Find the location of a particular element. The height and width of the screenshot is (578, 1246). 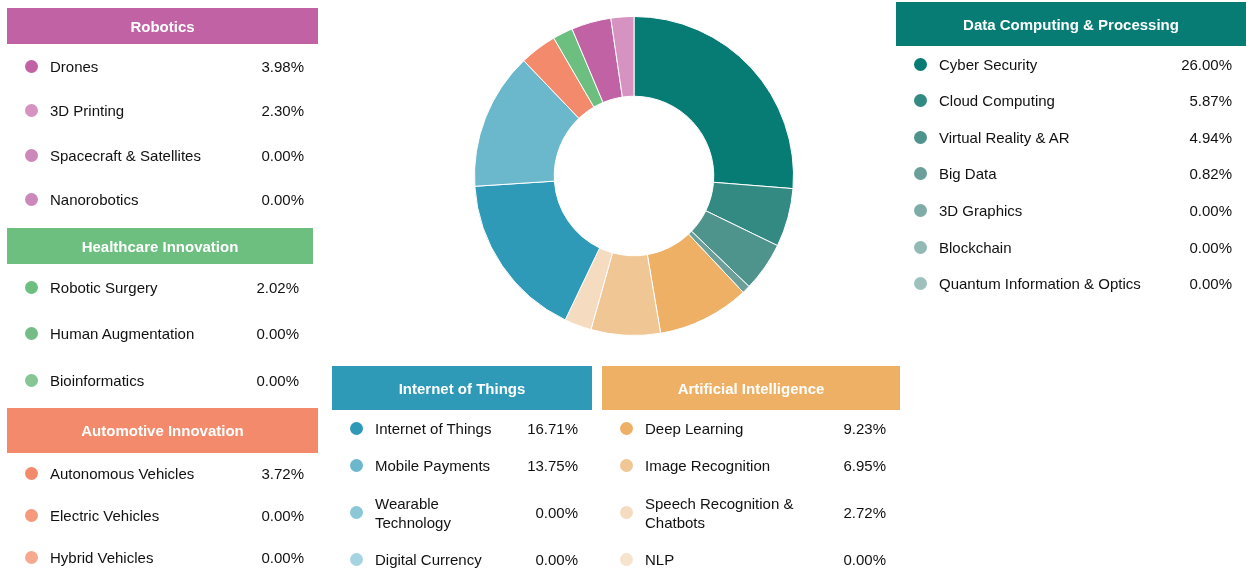

data-label: 0.82% is located at coordinates (1210, 174).